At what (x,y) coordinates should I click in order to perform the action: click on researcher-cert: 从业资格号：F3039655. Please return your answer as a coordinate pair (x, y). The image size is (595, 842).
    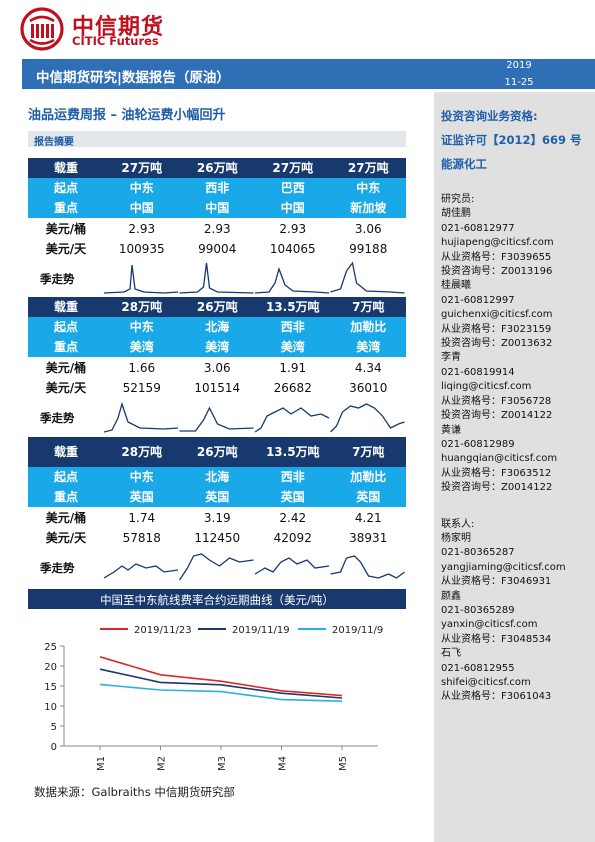
    Looking at the image, I should click on (496, 257).